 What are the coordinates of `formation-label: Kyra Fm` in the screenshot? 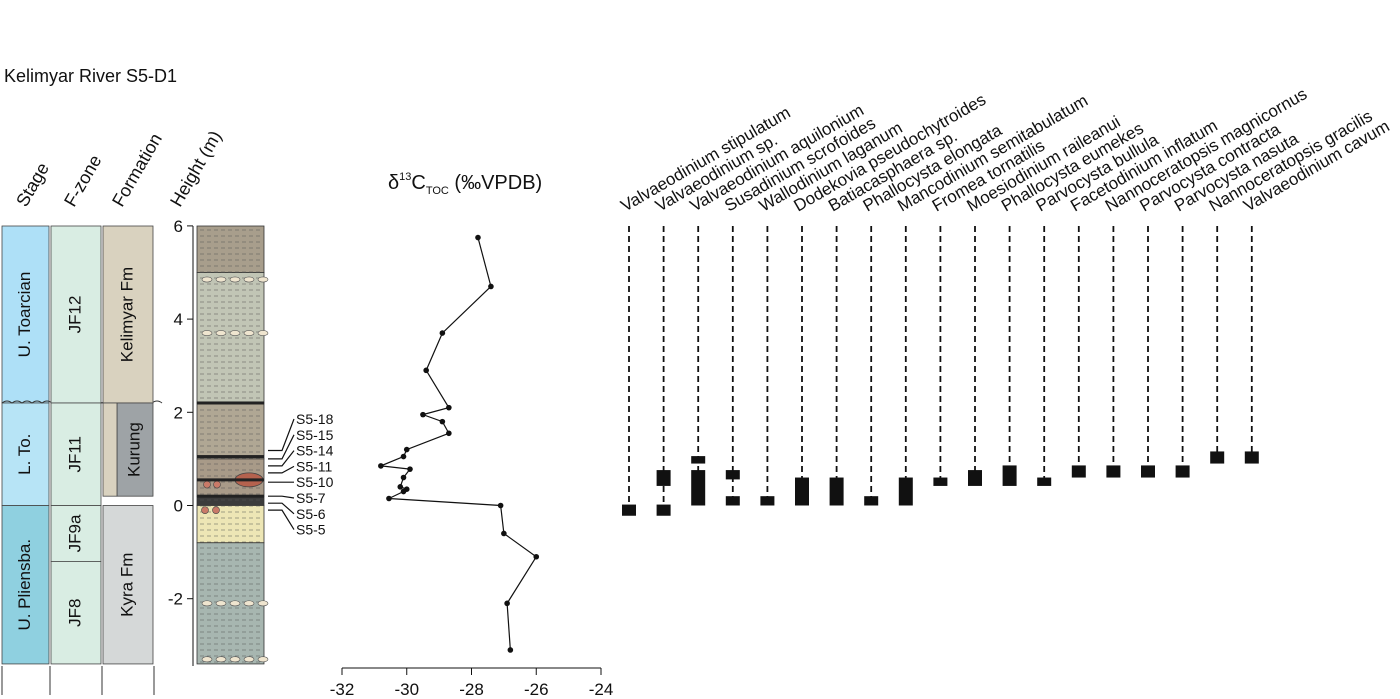 It's located at (126, 585).